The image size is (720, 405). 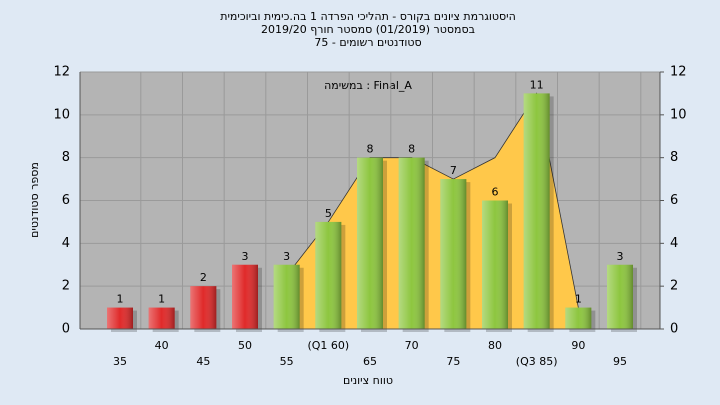 What do you see at coordinates (495, 192) in the screenshot?
I see `value-label: 6` at bounding box center [495, 192].